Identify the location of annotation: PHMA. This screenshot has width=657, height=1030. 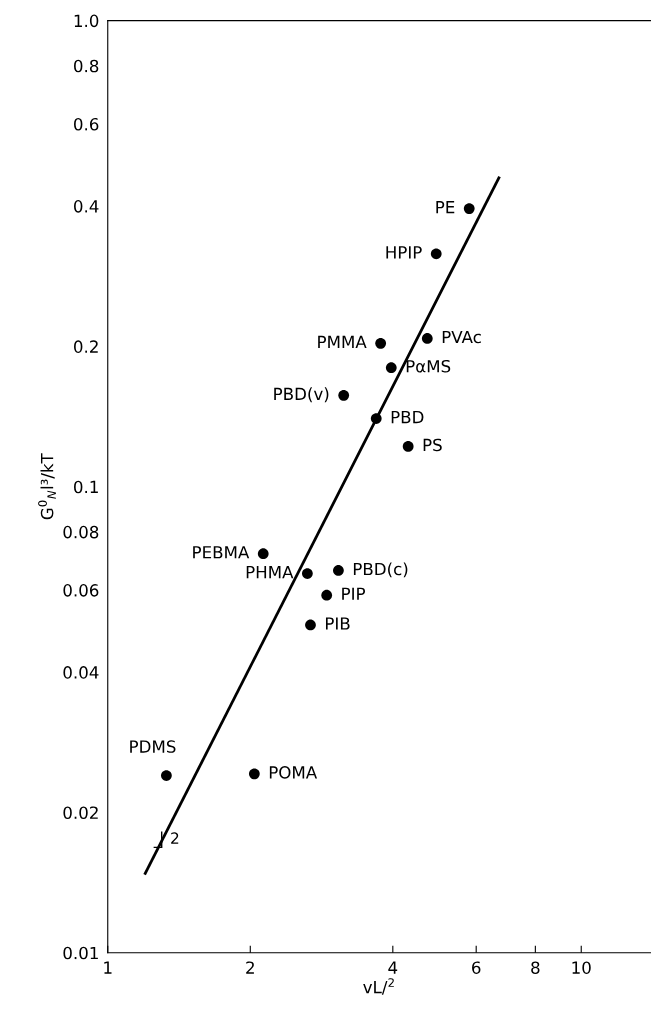
(270, 572).